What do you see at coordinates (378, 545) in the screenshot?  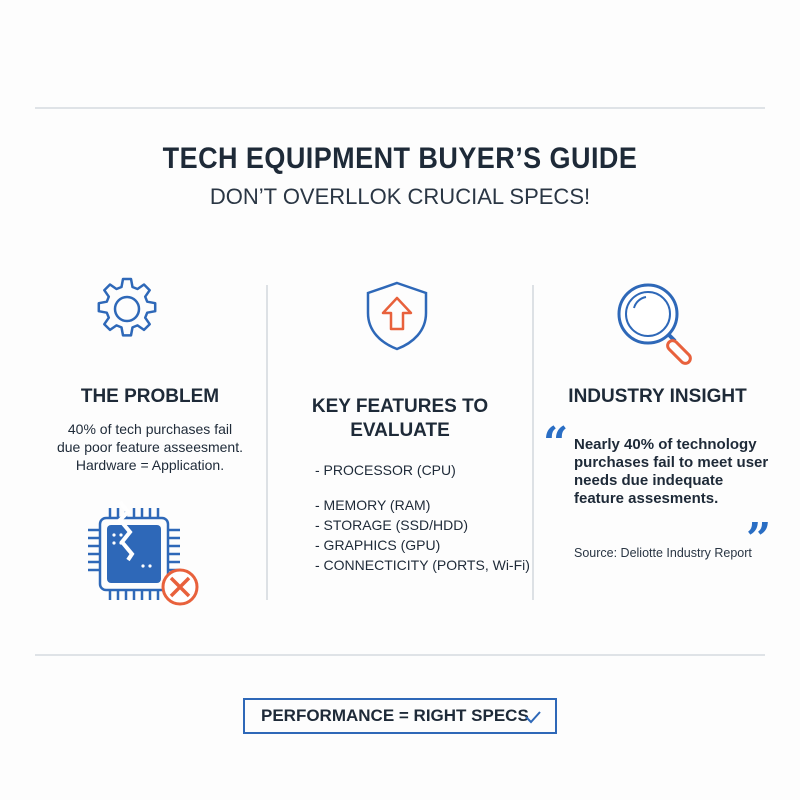 I see `list-item: - GRAPHICS (GPU)` at bounding box center [378, 545].